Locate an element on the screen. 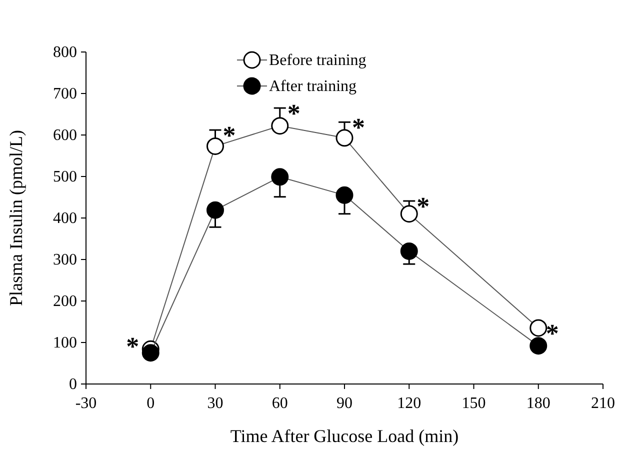 The width and height of the screenshot is (618, 460). y-tick-label: 600 is located at coordinates (65, 135).